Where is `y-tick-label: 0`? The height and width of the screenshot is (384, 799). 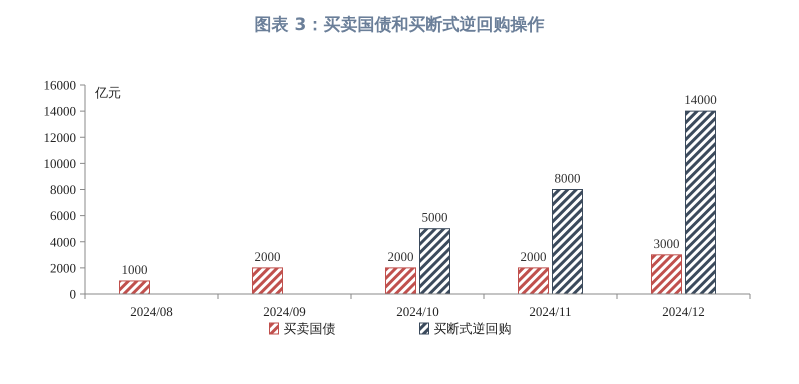 y-tick-label: 0 is located at coordinates (73, 294).